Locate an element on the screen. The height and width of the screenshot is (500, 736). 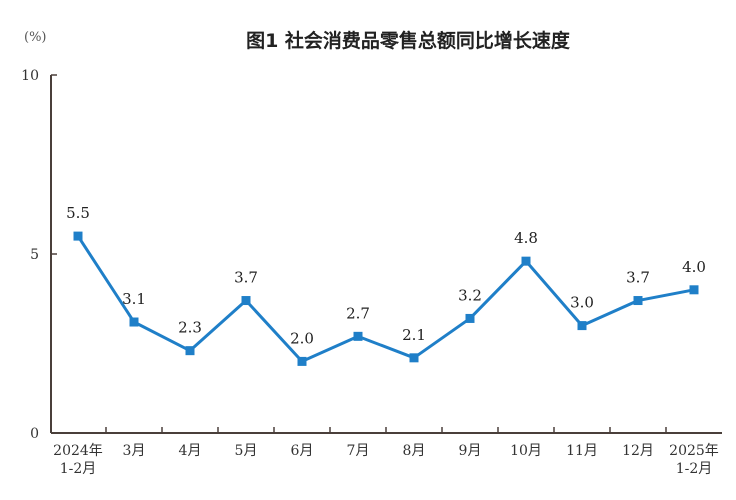
data-label: 2.1 is located at coordinates (414, 335).